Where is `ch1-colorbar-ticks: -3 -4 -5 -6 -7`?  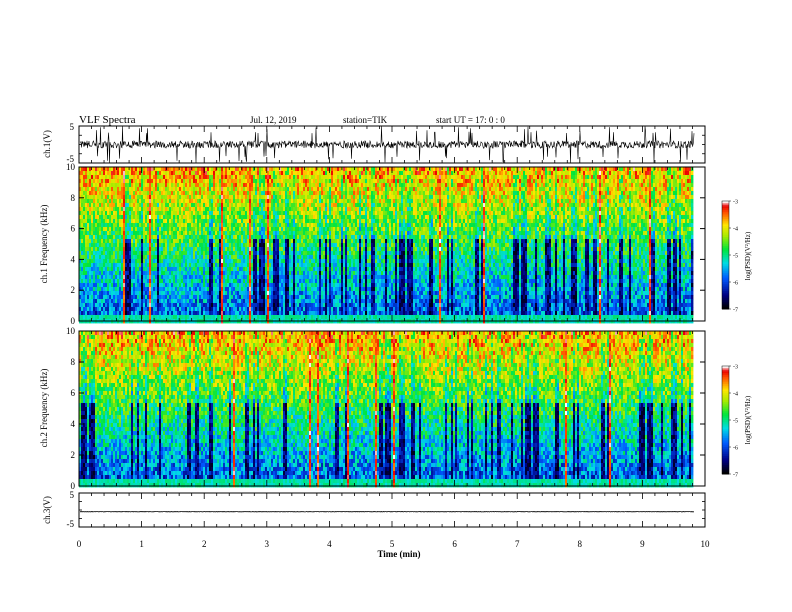
ch1-colorbar-ticks: -3 -4 -5 -6 -7 is located at coordinates (733, 257).